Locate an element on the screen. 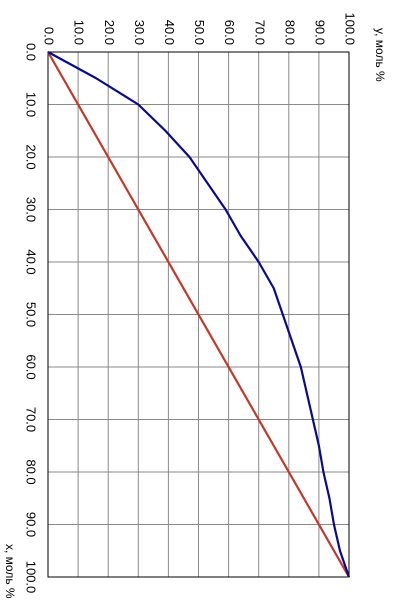 This screenshot has width=406, height=615. x-tick-label: 20.0 is located at coordinates (31, 156).